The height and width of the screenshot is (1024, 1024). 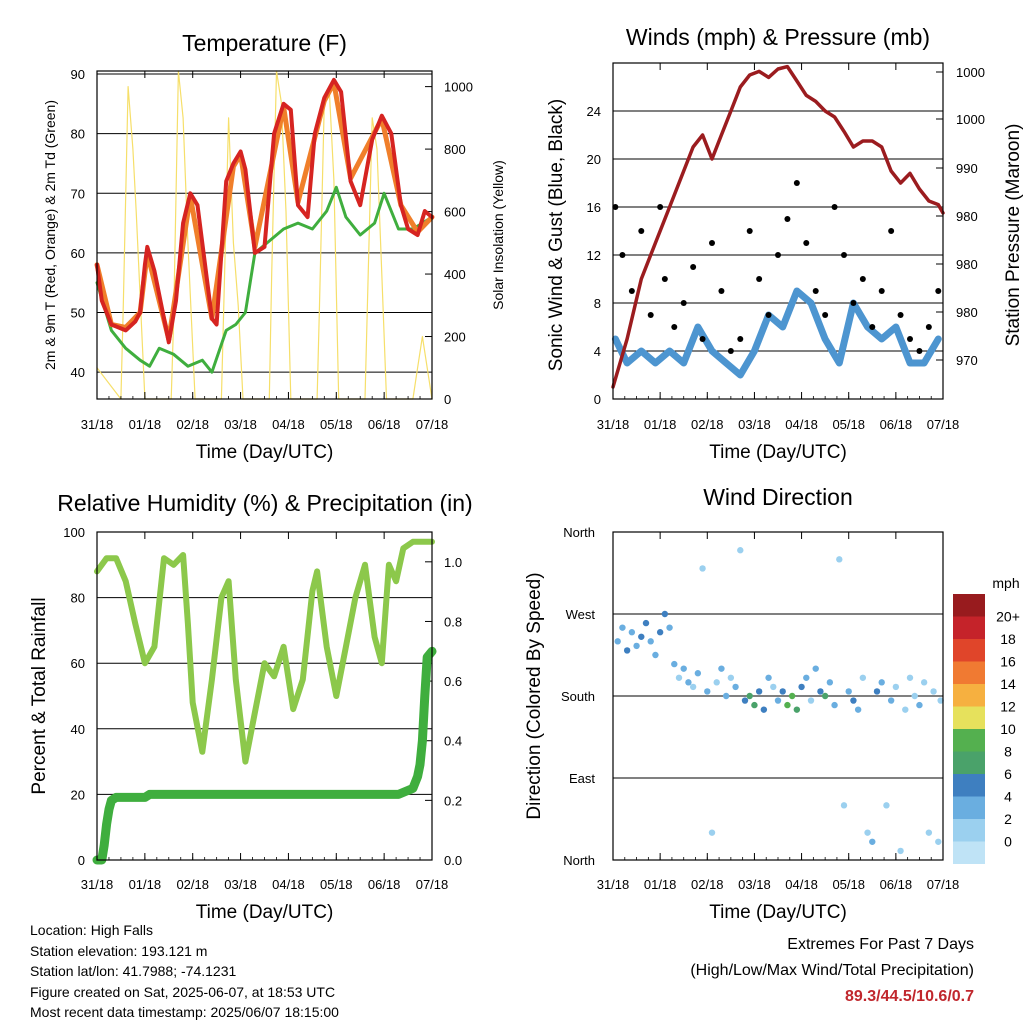 I want to click on y2-tick-label: 400, so click(x=455, y=274).